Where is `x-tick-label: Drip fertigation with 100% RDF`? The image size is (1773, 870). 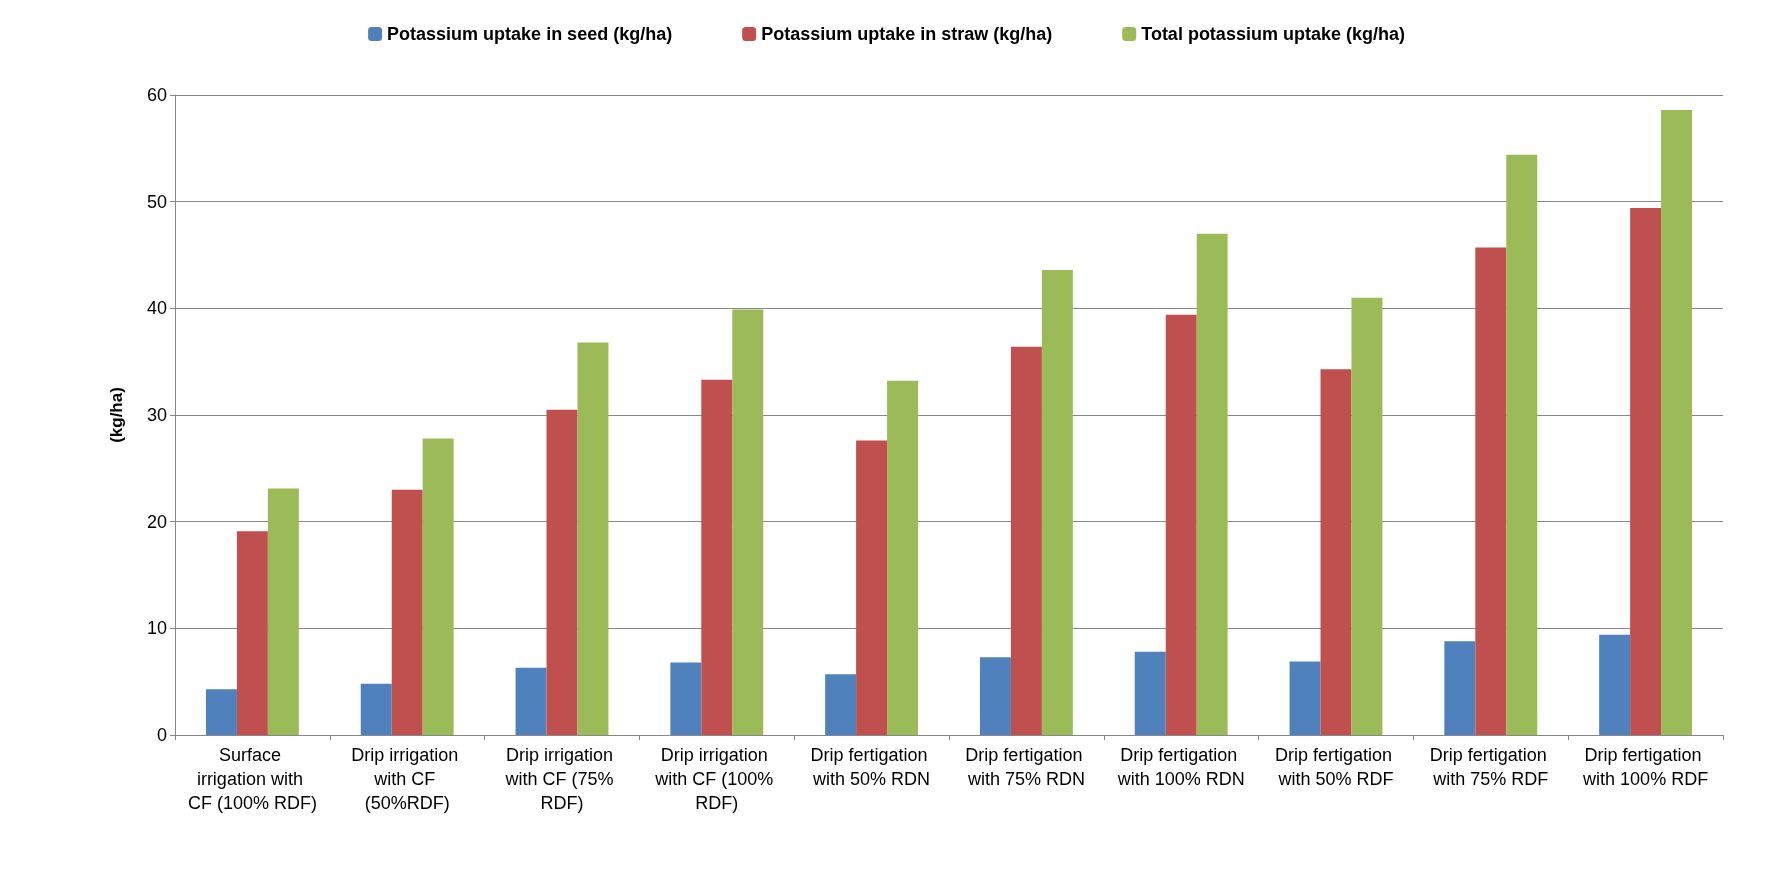 x-tick-label: Drip fertigation with 100% RDF is located at coordinates (1645, 767).